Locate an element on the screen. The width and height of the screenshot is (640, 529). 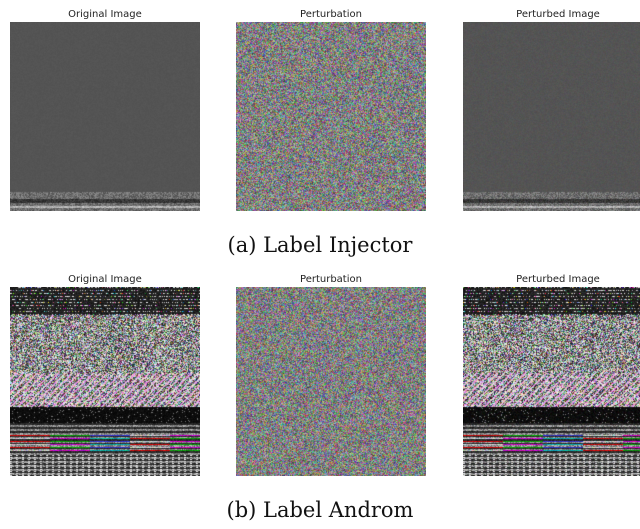
caption-a: (a) Label Injector is located at coordinates (320, 245).